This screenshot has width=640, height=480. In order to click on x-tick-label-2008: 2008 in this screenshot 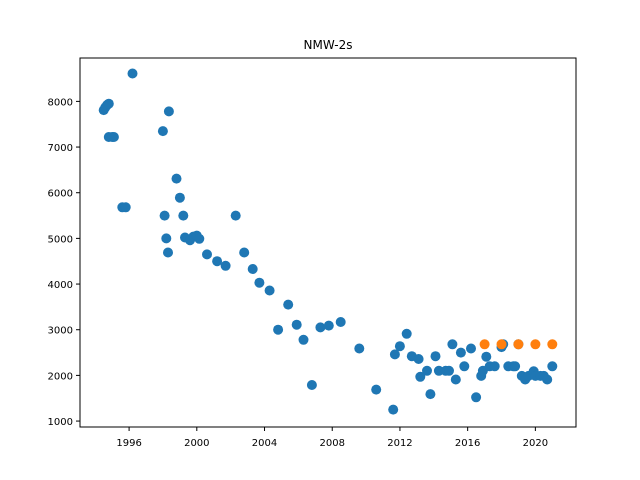, I will do `click(332, 443)`.